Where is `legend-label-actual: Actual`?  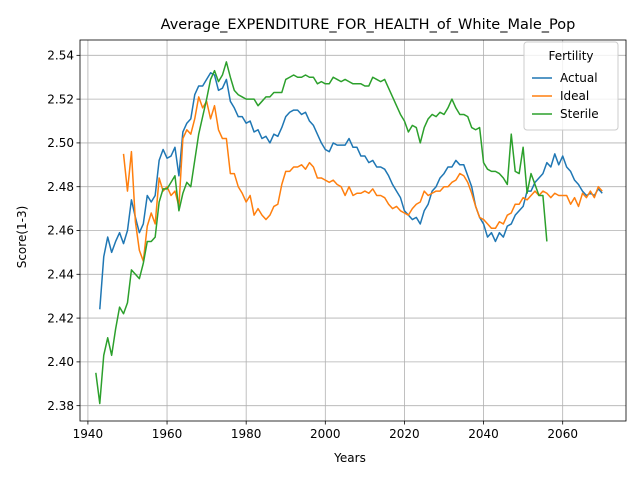
legend-label-actual: Actual is located at coordinates (579, 78).